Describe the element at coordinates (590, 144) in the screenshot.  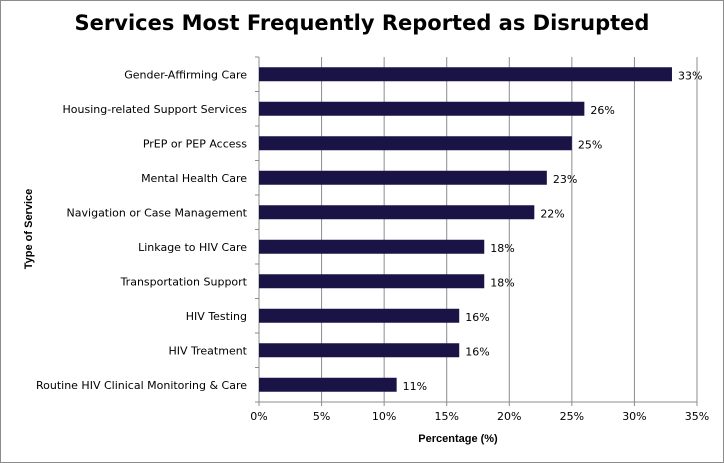
I see `data-label: 25%` at that location.